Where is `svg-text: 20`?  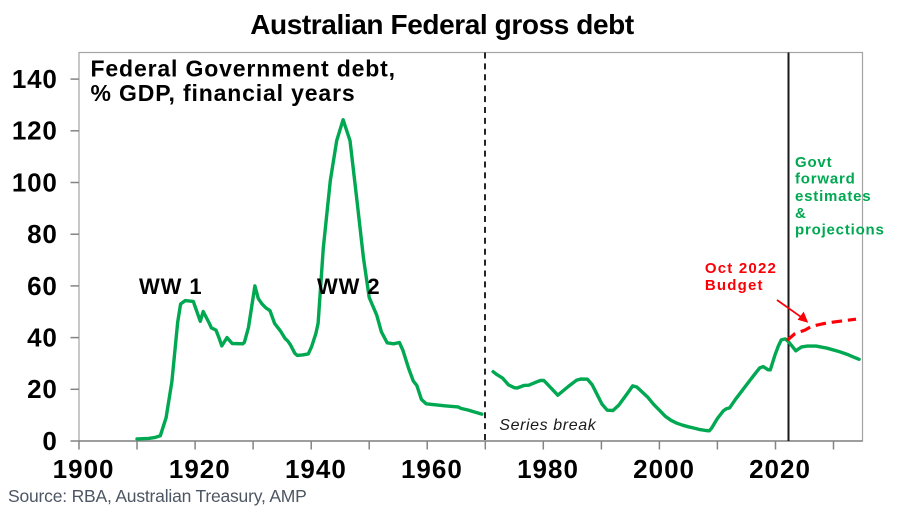
svg-text: 20 is located at coordinates (42, 389).